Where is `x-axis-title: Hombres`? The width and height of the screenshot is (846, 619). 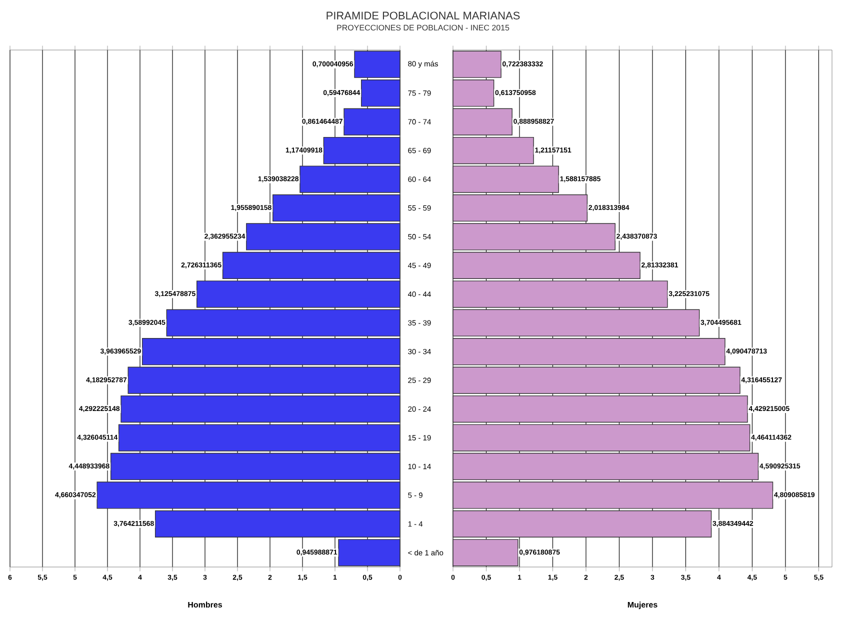 x-axis-title: Hombres is located at coordinates (205, 605).